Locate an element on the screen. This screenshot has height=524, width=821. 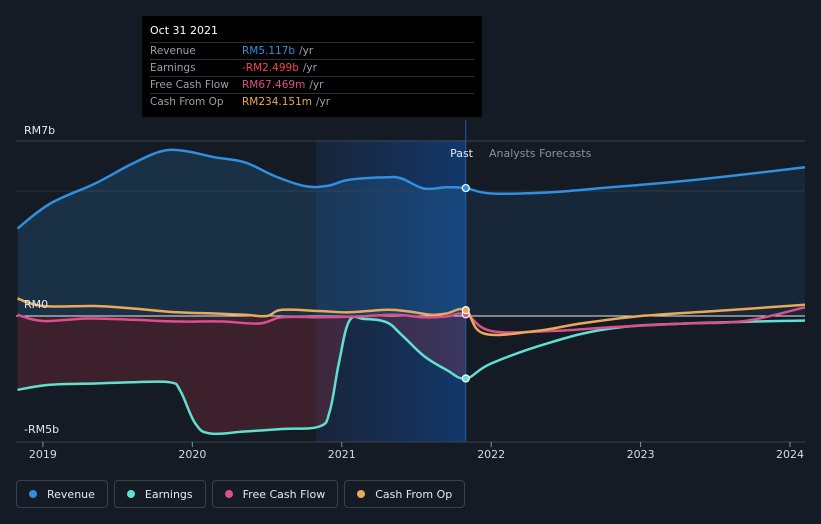
tooltip-label: Earnings is located at coordinates (173, 68).